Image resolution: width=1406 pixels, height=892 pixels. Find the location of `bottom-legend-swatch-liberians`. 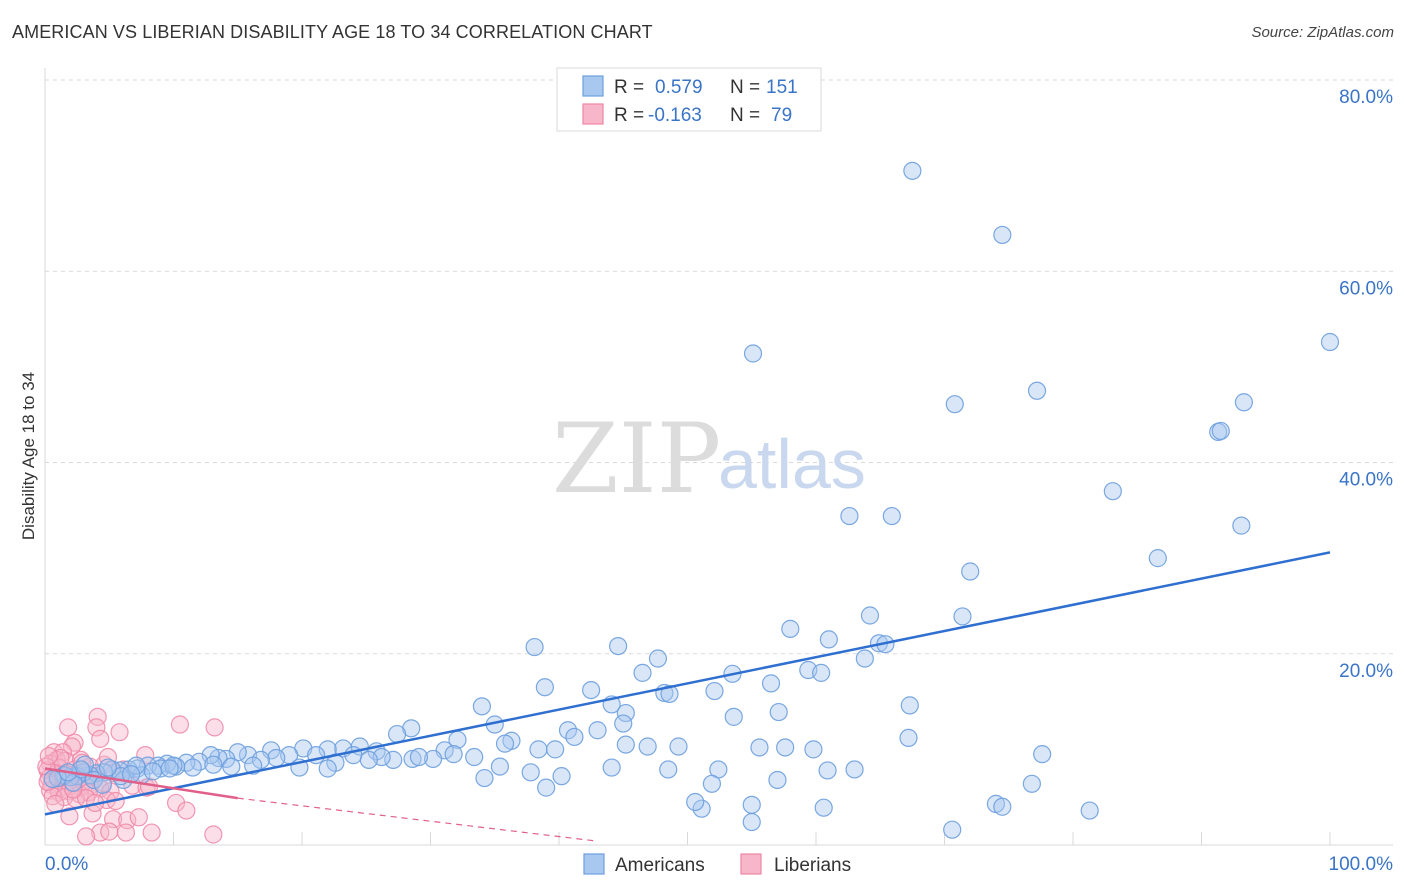

bottom-legend-swatch-liberians is located at coordinates (751, 864).